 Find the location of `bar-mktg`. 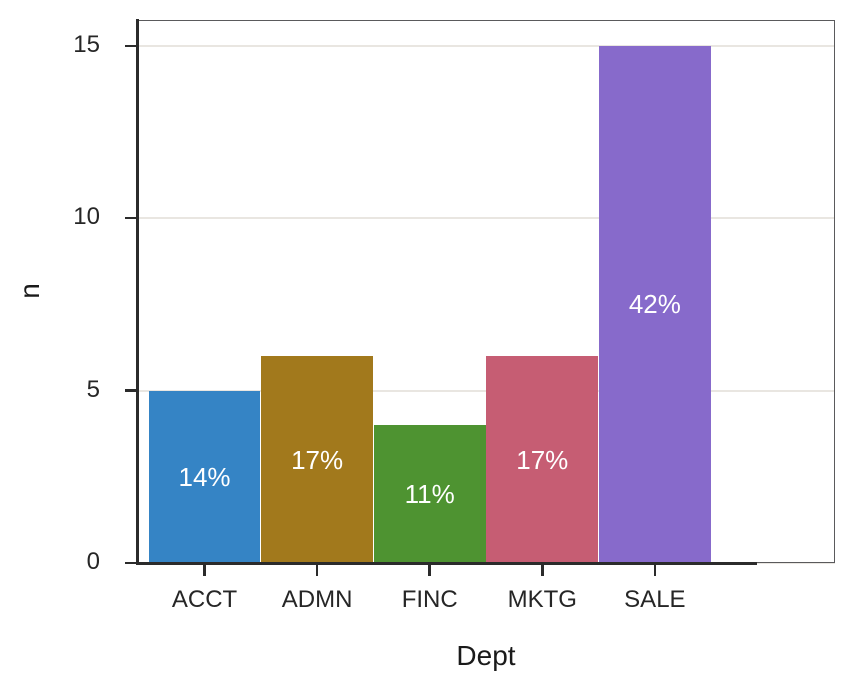

bar-mktg is located at coordinates (542, 459).